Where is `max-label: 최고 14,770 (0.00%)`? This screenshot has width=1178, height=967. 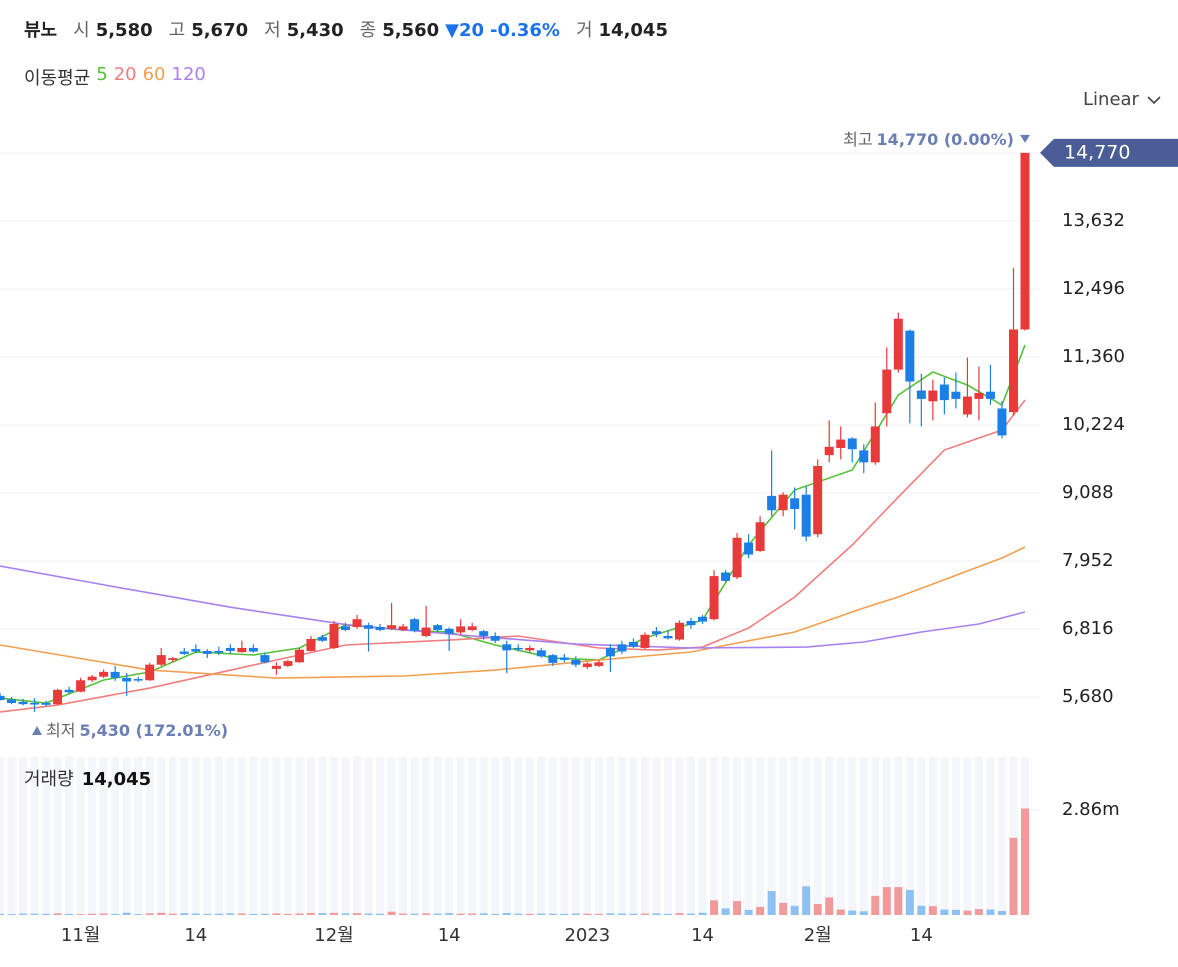
max-label: 최고 14,770 (0.00%) is located at coordinates (928, 138).